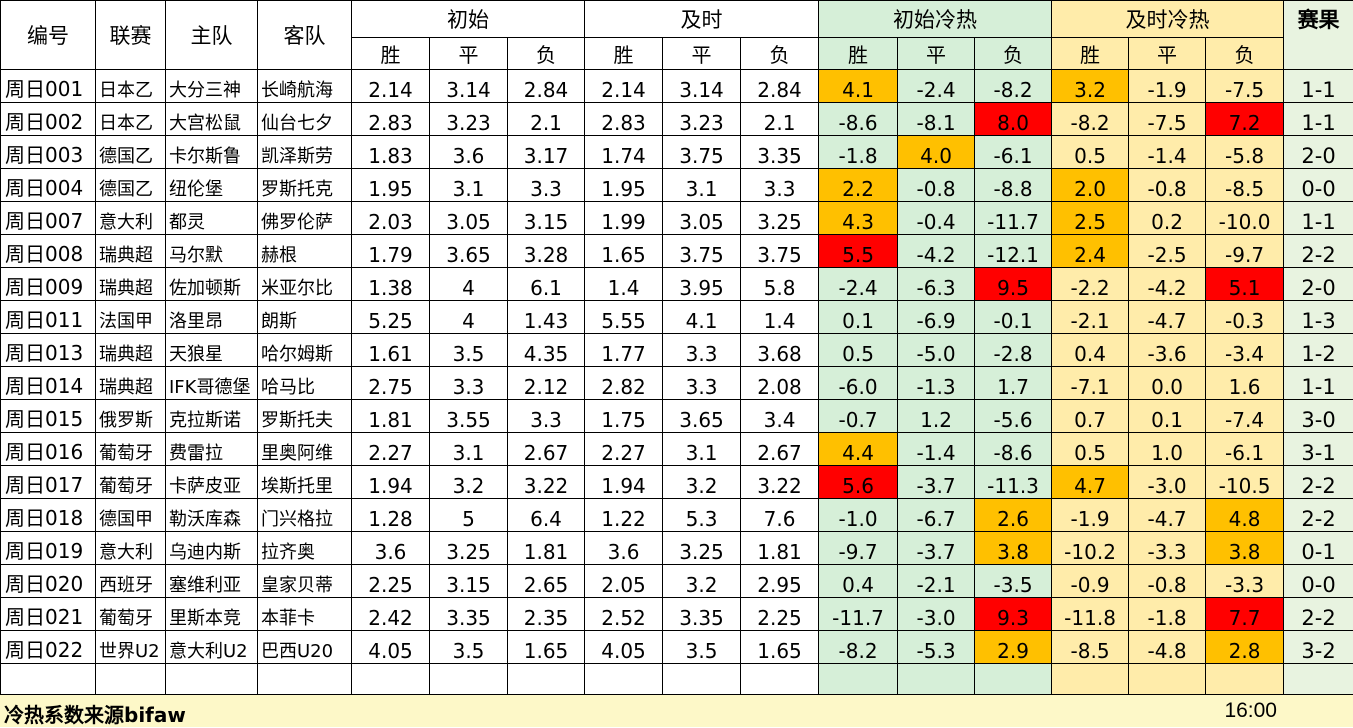 Image resolution: width=1353 pixels, height=728 pixels. Describe the element at coordinates (546, 383) in the screenshot. I see `initial-loss-cell: 2.12` at that location.